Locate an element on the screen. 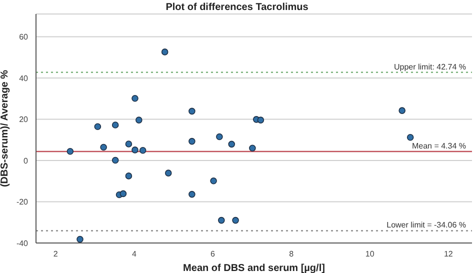 The width and height of the screenshot is (474, 273). x-tick-label: 10 is located at coordinates (370, 254).